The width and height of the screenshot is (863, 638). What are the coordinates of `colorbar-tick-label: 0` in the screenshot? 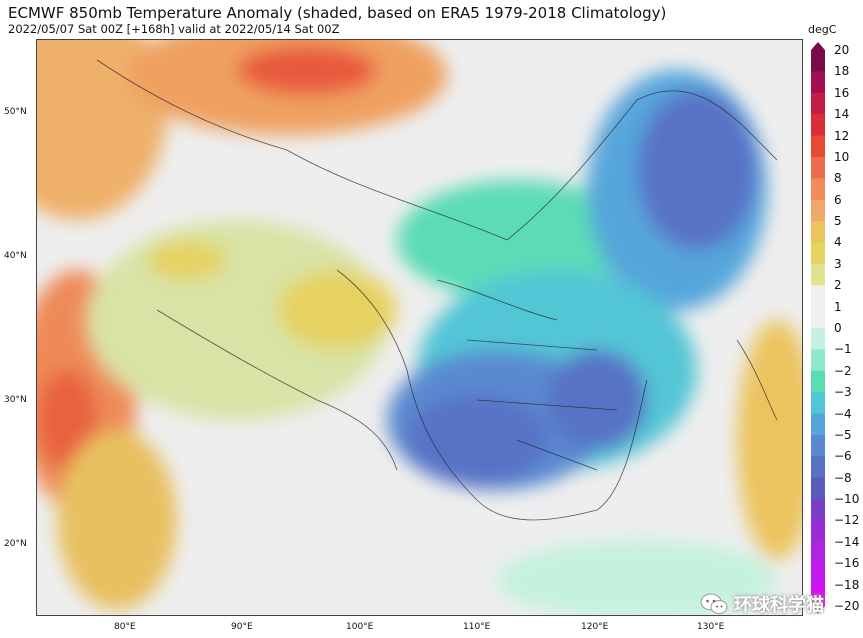 It's located at (838, 328).